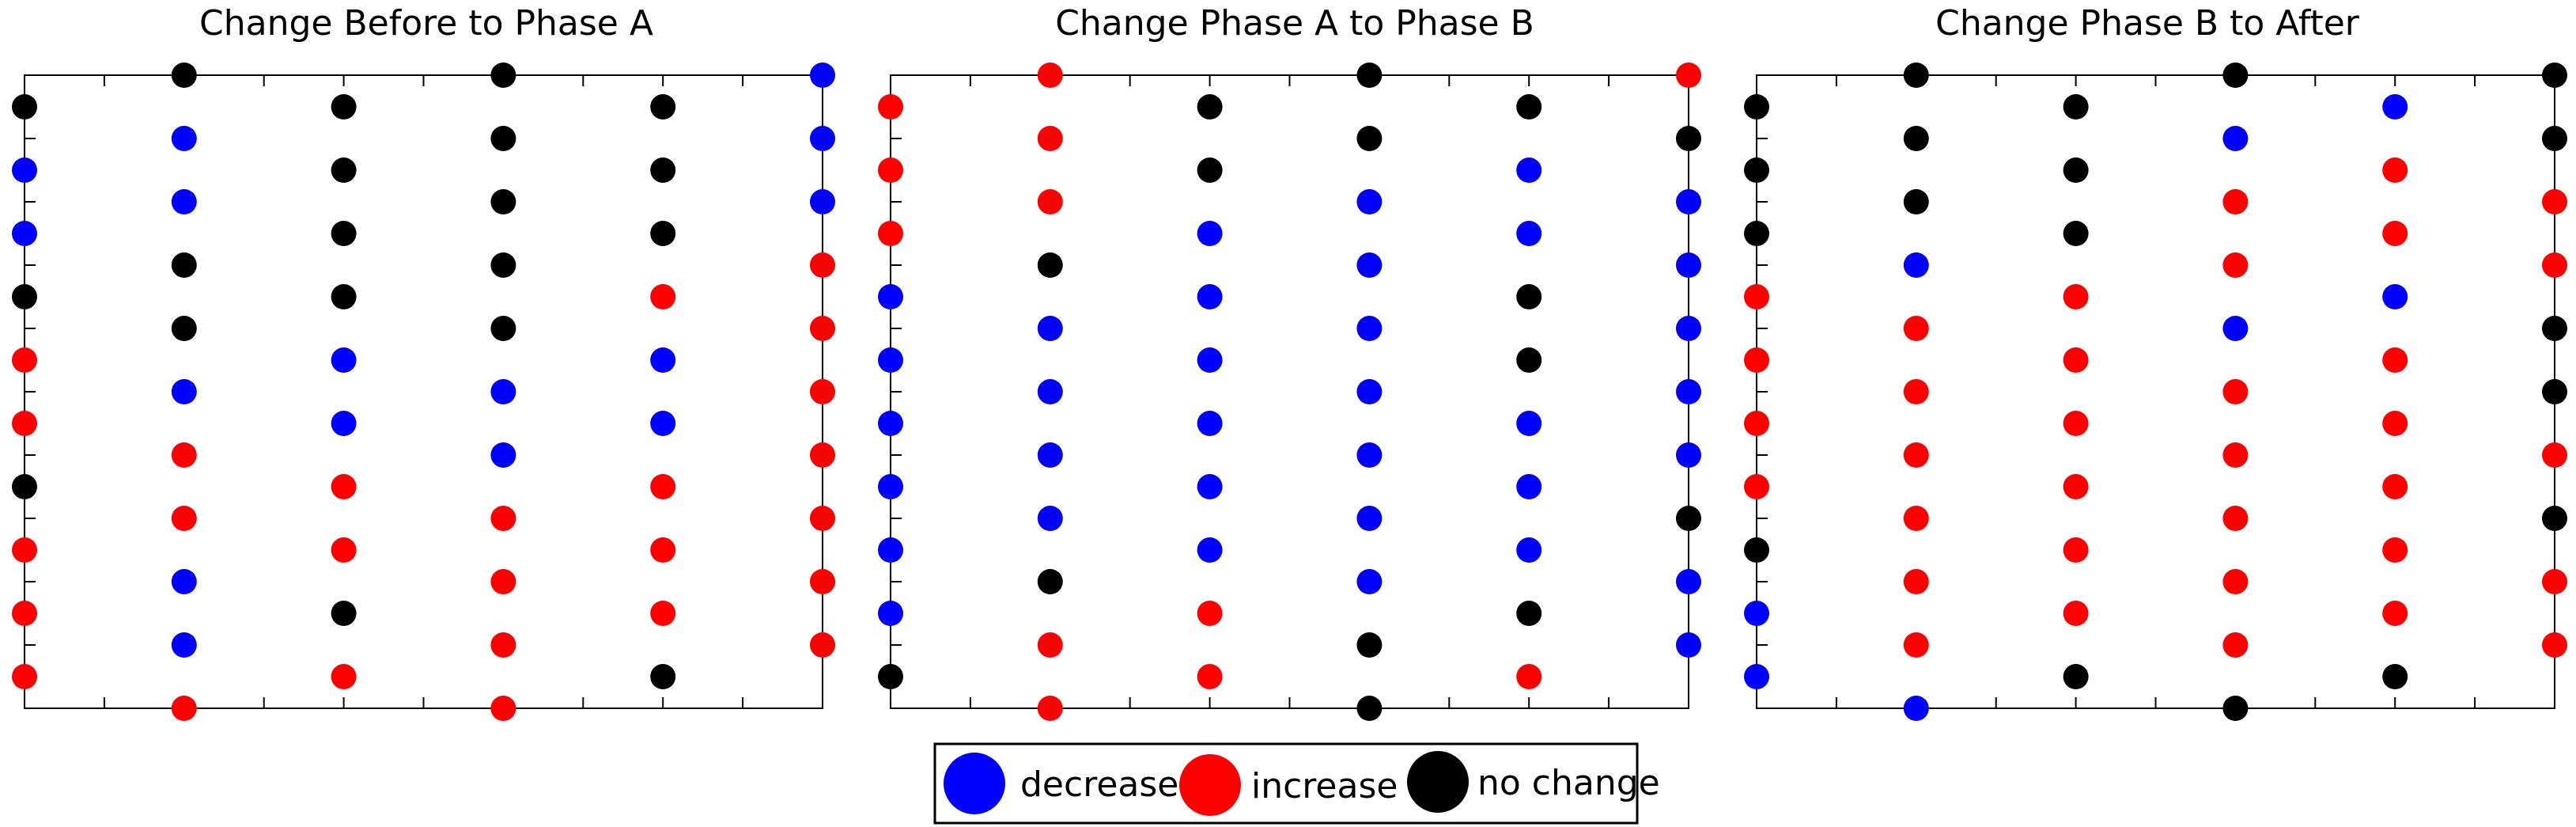  I want to click on panel-title: Change Before to Phase A, so click(426, 23).